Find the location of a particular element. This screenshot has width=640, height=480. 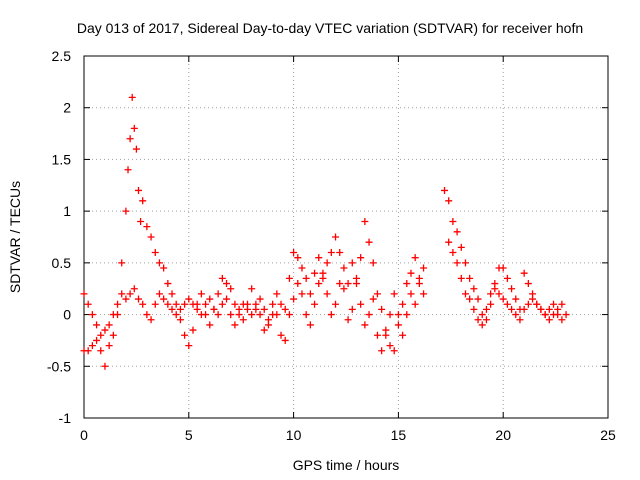

x-axis-label: GPS time / hours is located at coordinates (346, 465).